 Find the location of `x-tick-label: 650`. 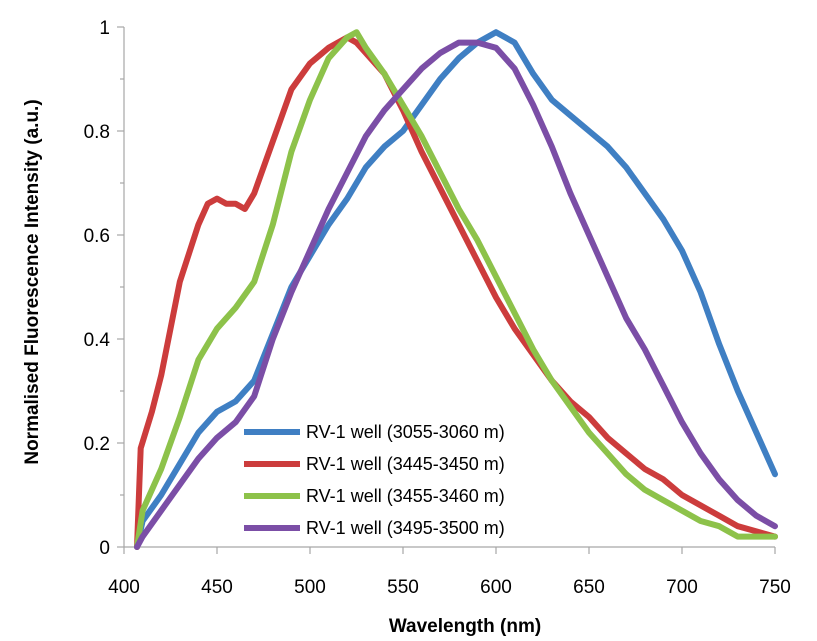

x-tick-label: 650 is located at coordinates (589, 587).